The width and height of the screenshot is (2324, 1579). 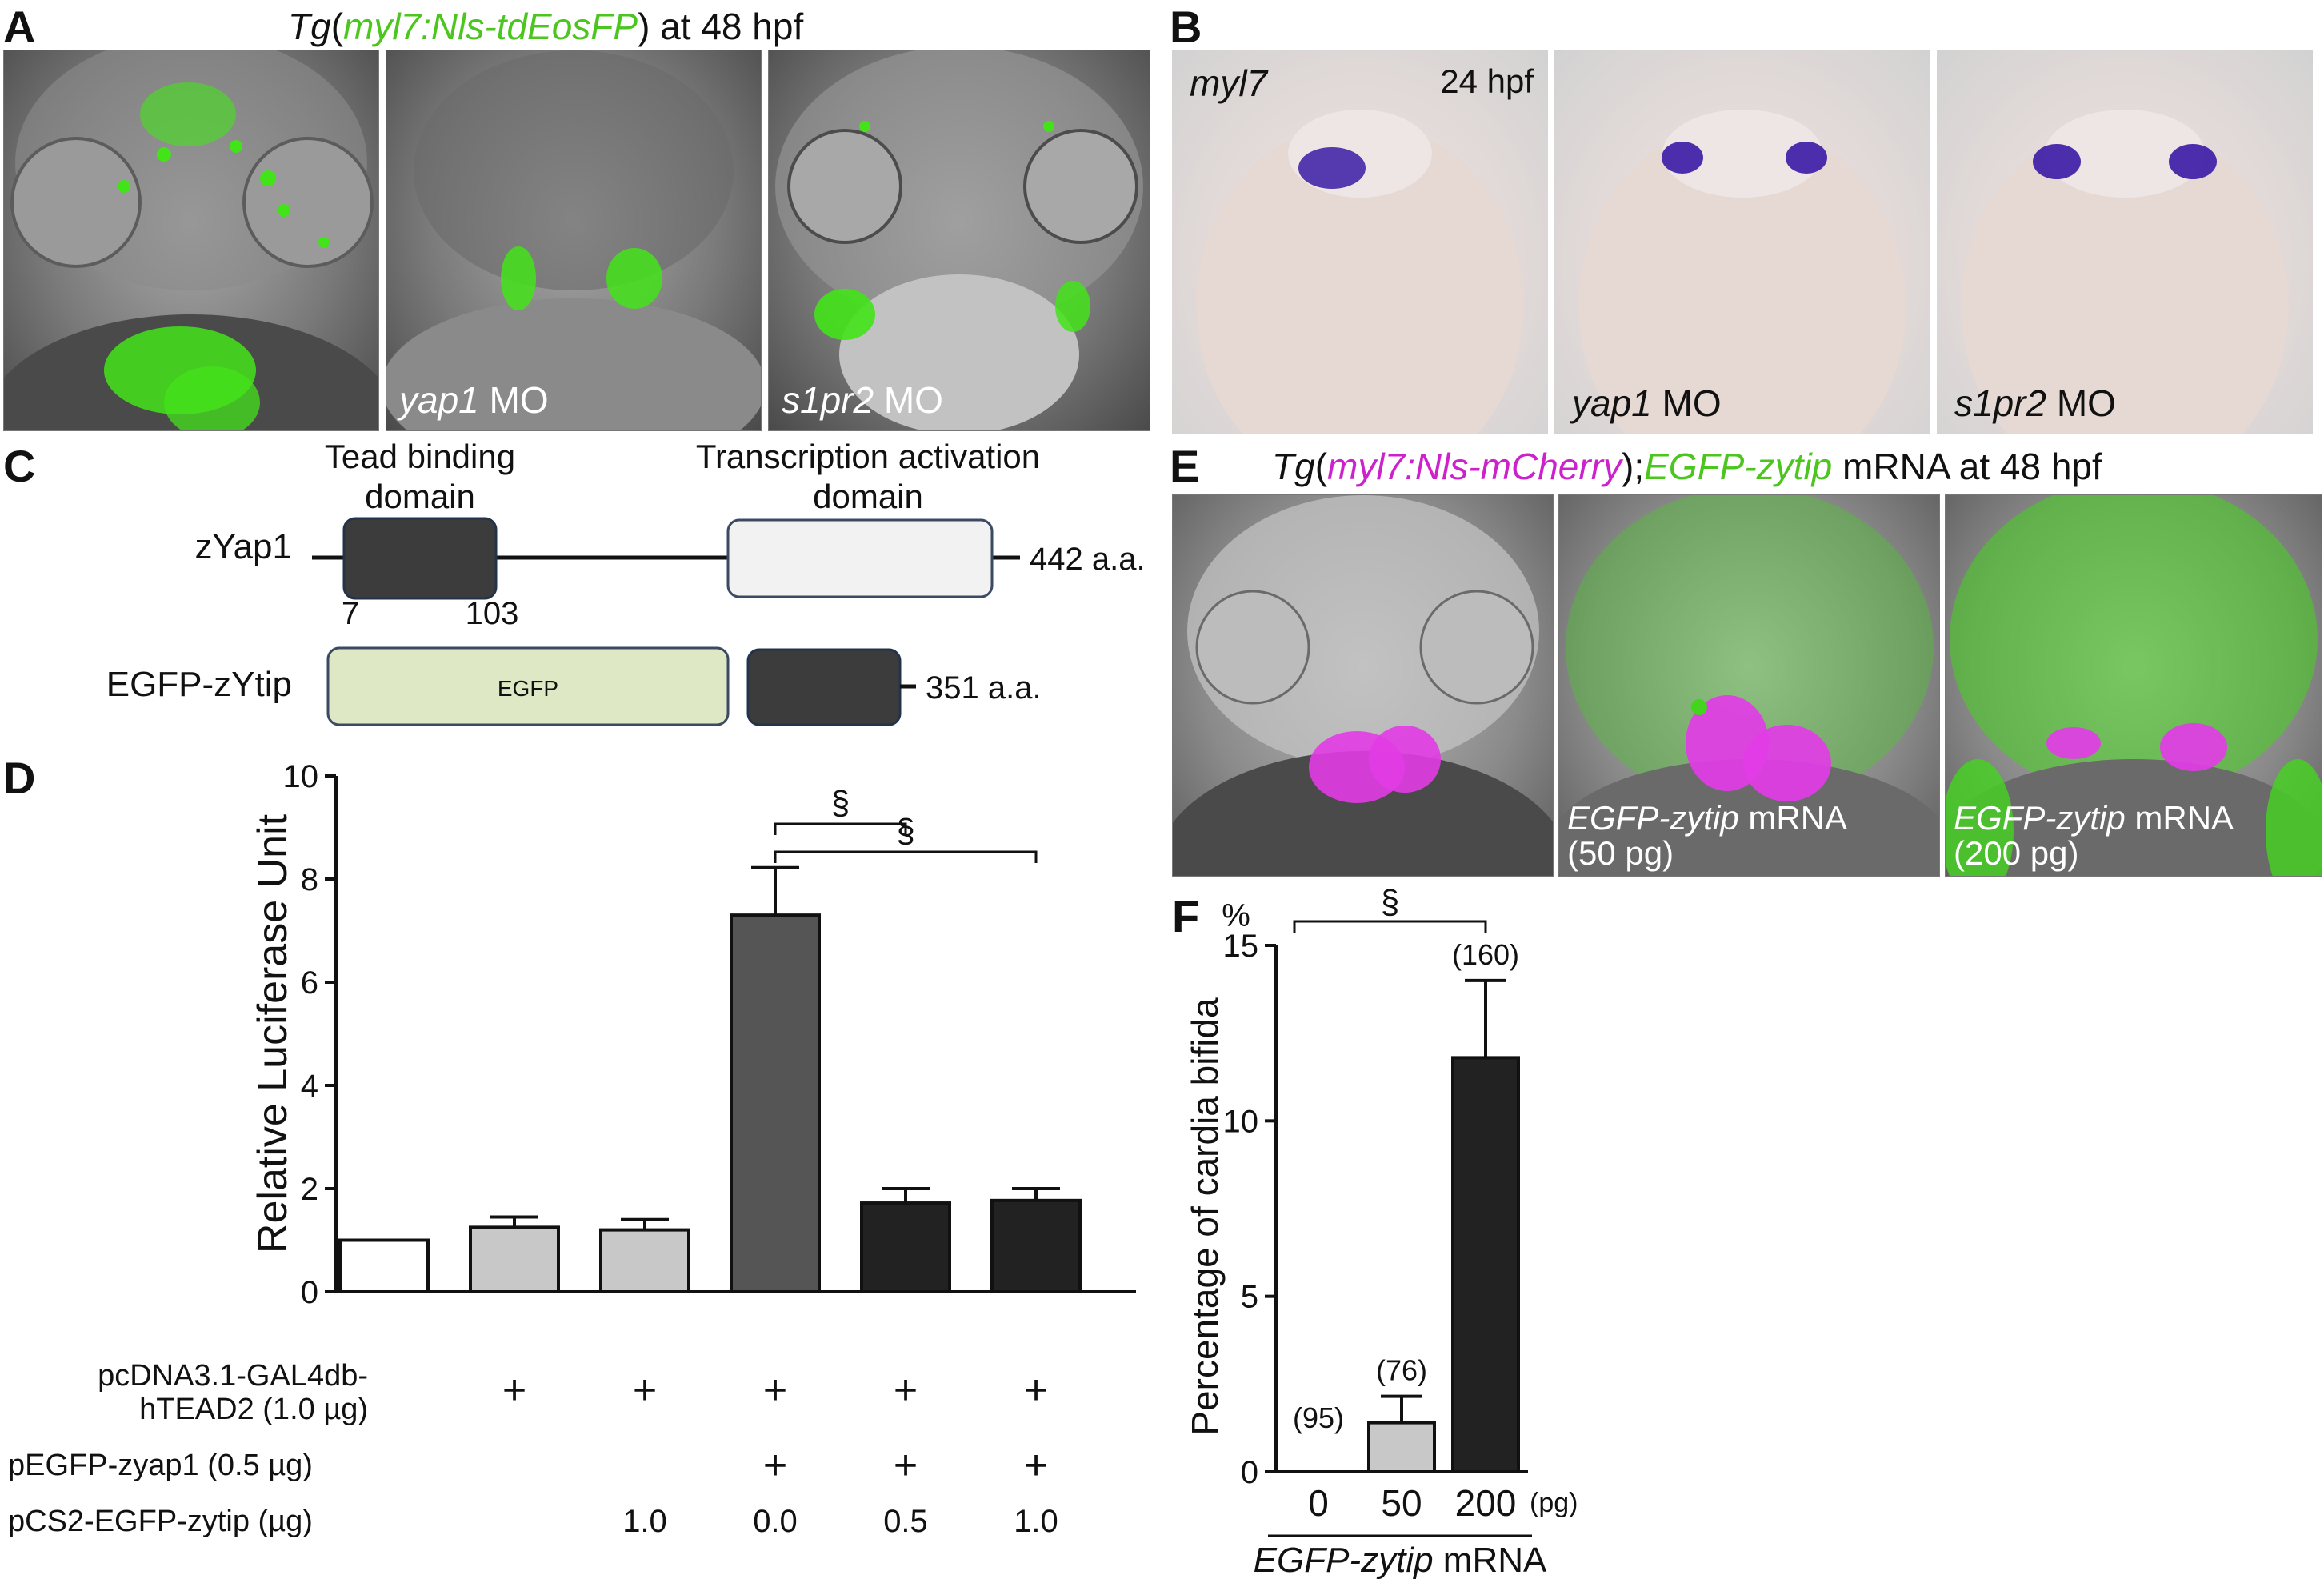 What do you see at coordinates (905, 1521) in the screenshot?
I see `table-cell: 0.5` at bounding box center [905, 1521].